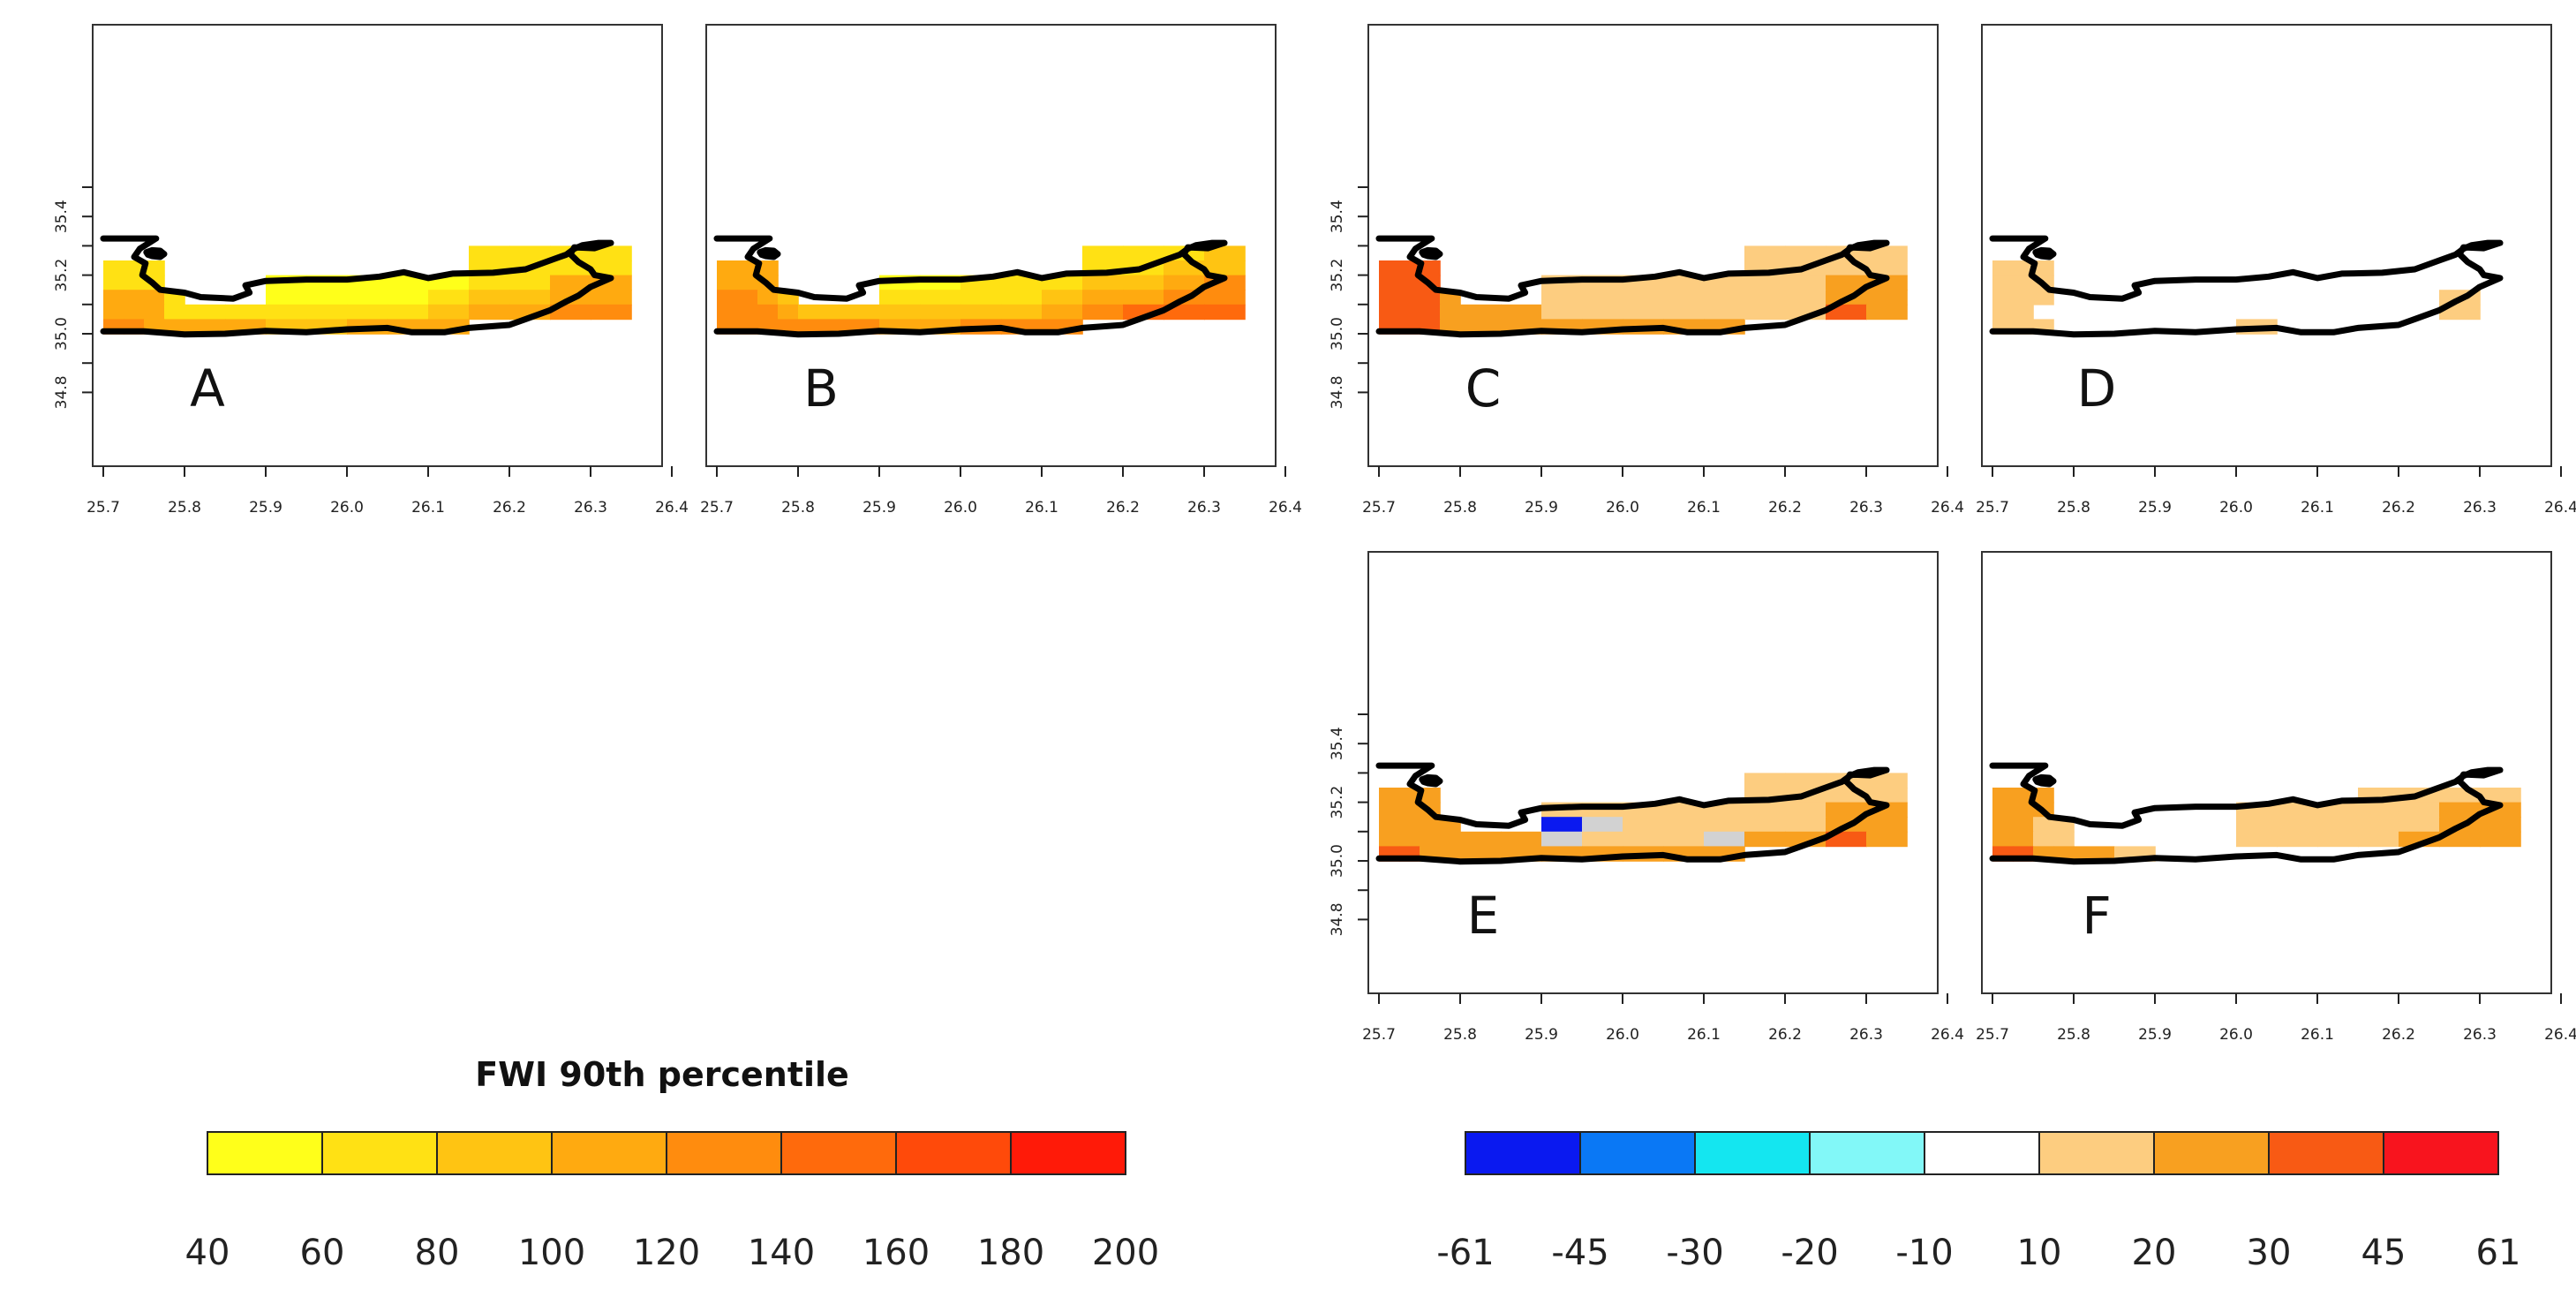 The width and height of the screenshot is (2576, 1290). I want to click on x-tick-label: 25.7, so click(104, 508).